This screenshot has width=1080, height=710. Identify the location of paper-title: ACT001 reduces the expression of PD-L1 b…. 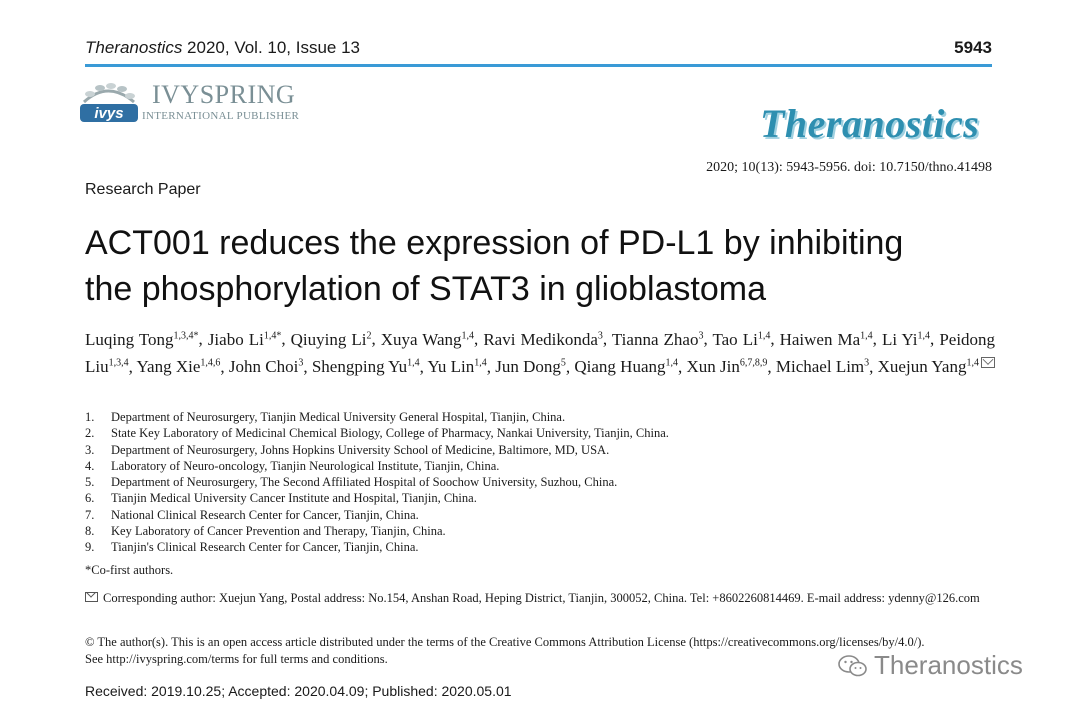
(550, 266).